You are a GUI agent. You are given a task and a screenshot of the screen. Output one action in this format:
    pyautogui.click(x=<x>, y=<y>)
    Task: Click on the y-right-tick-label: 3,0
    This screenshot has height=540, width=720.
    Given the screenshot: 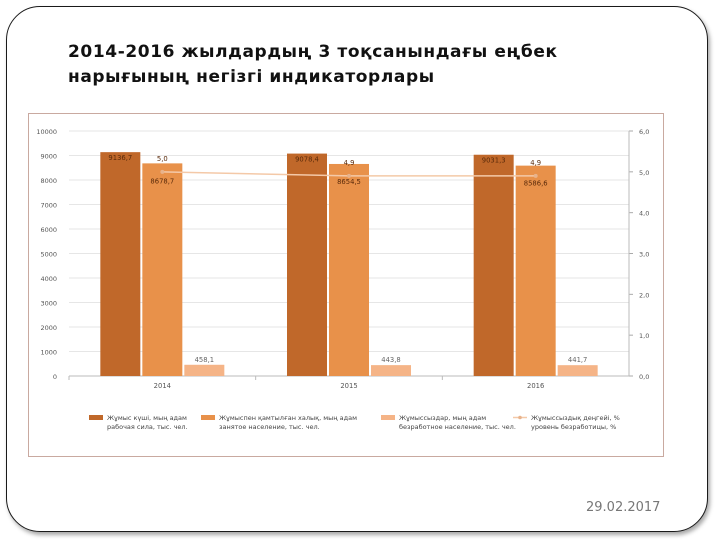 What is the action you would take?
    pyautogui.click(x=644, y=255)
    